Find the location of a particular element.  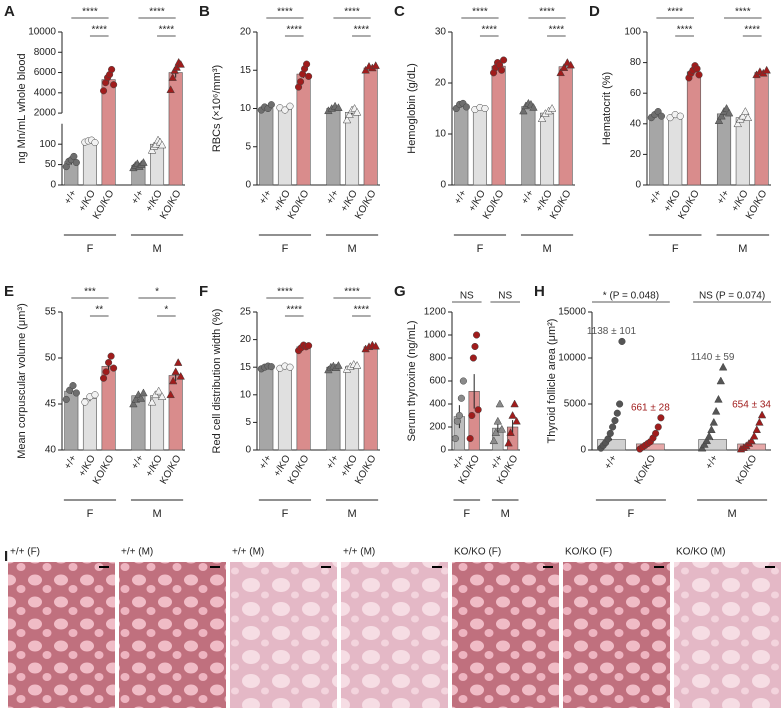

y-tick-label: 15000 is located at coordinates (572, 312).